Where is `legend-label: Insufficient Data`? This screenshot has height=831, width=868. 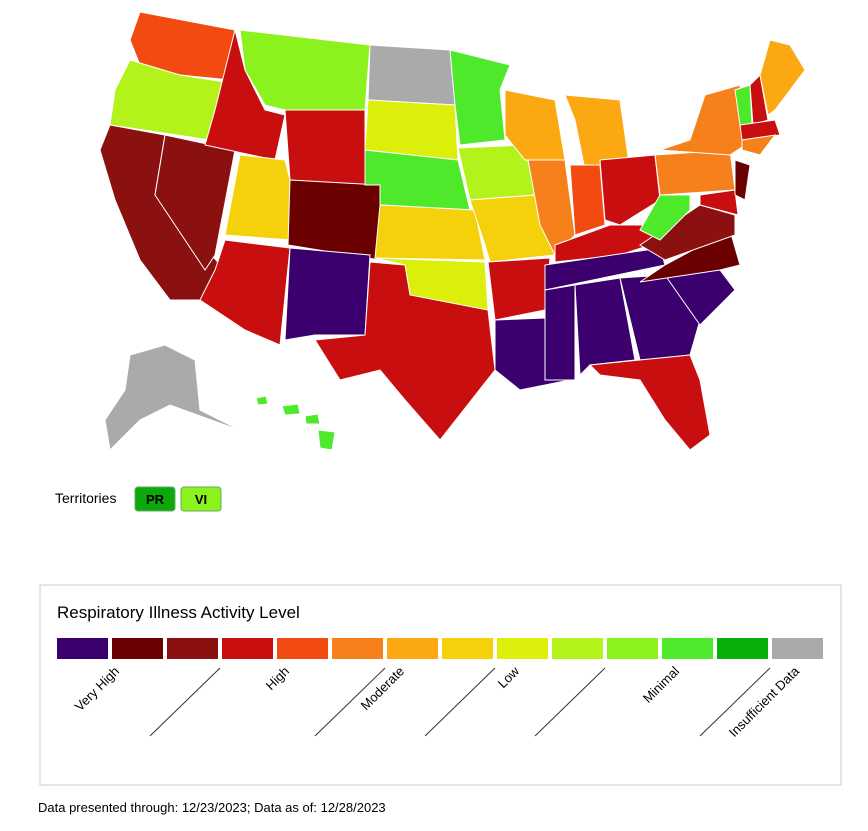 legend-label: Insufficient Data is located at coordinates (764, 701).